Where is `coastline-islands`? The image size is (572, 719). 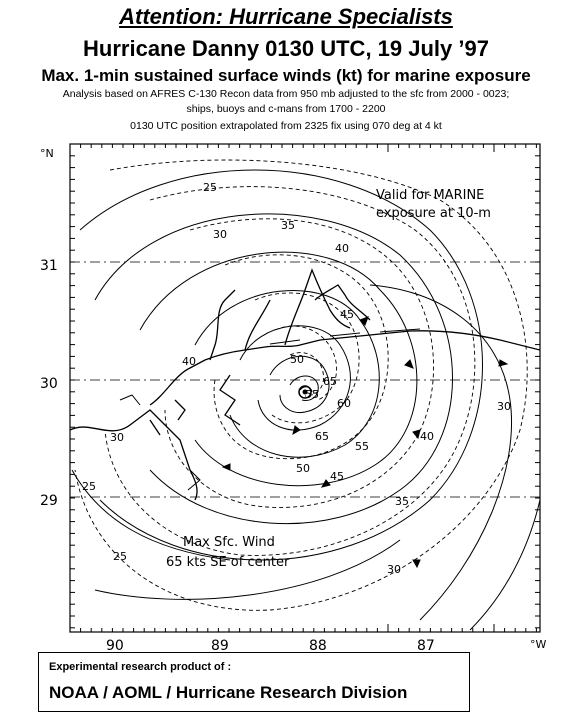
coastline-islands is located at coordinates (270, 409).